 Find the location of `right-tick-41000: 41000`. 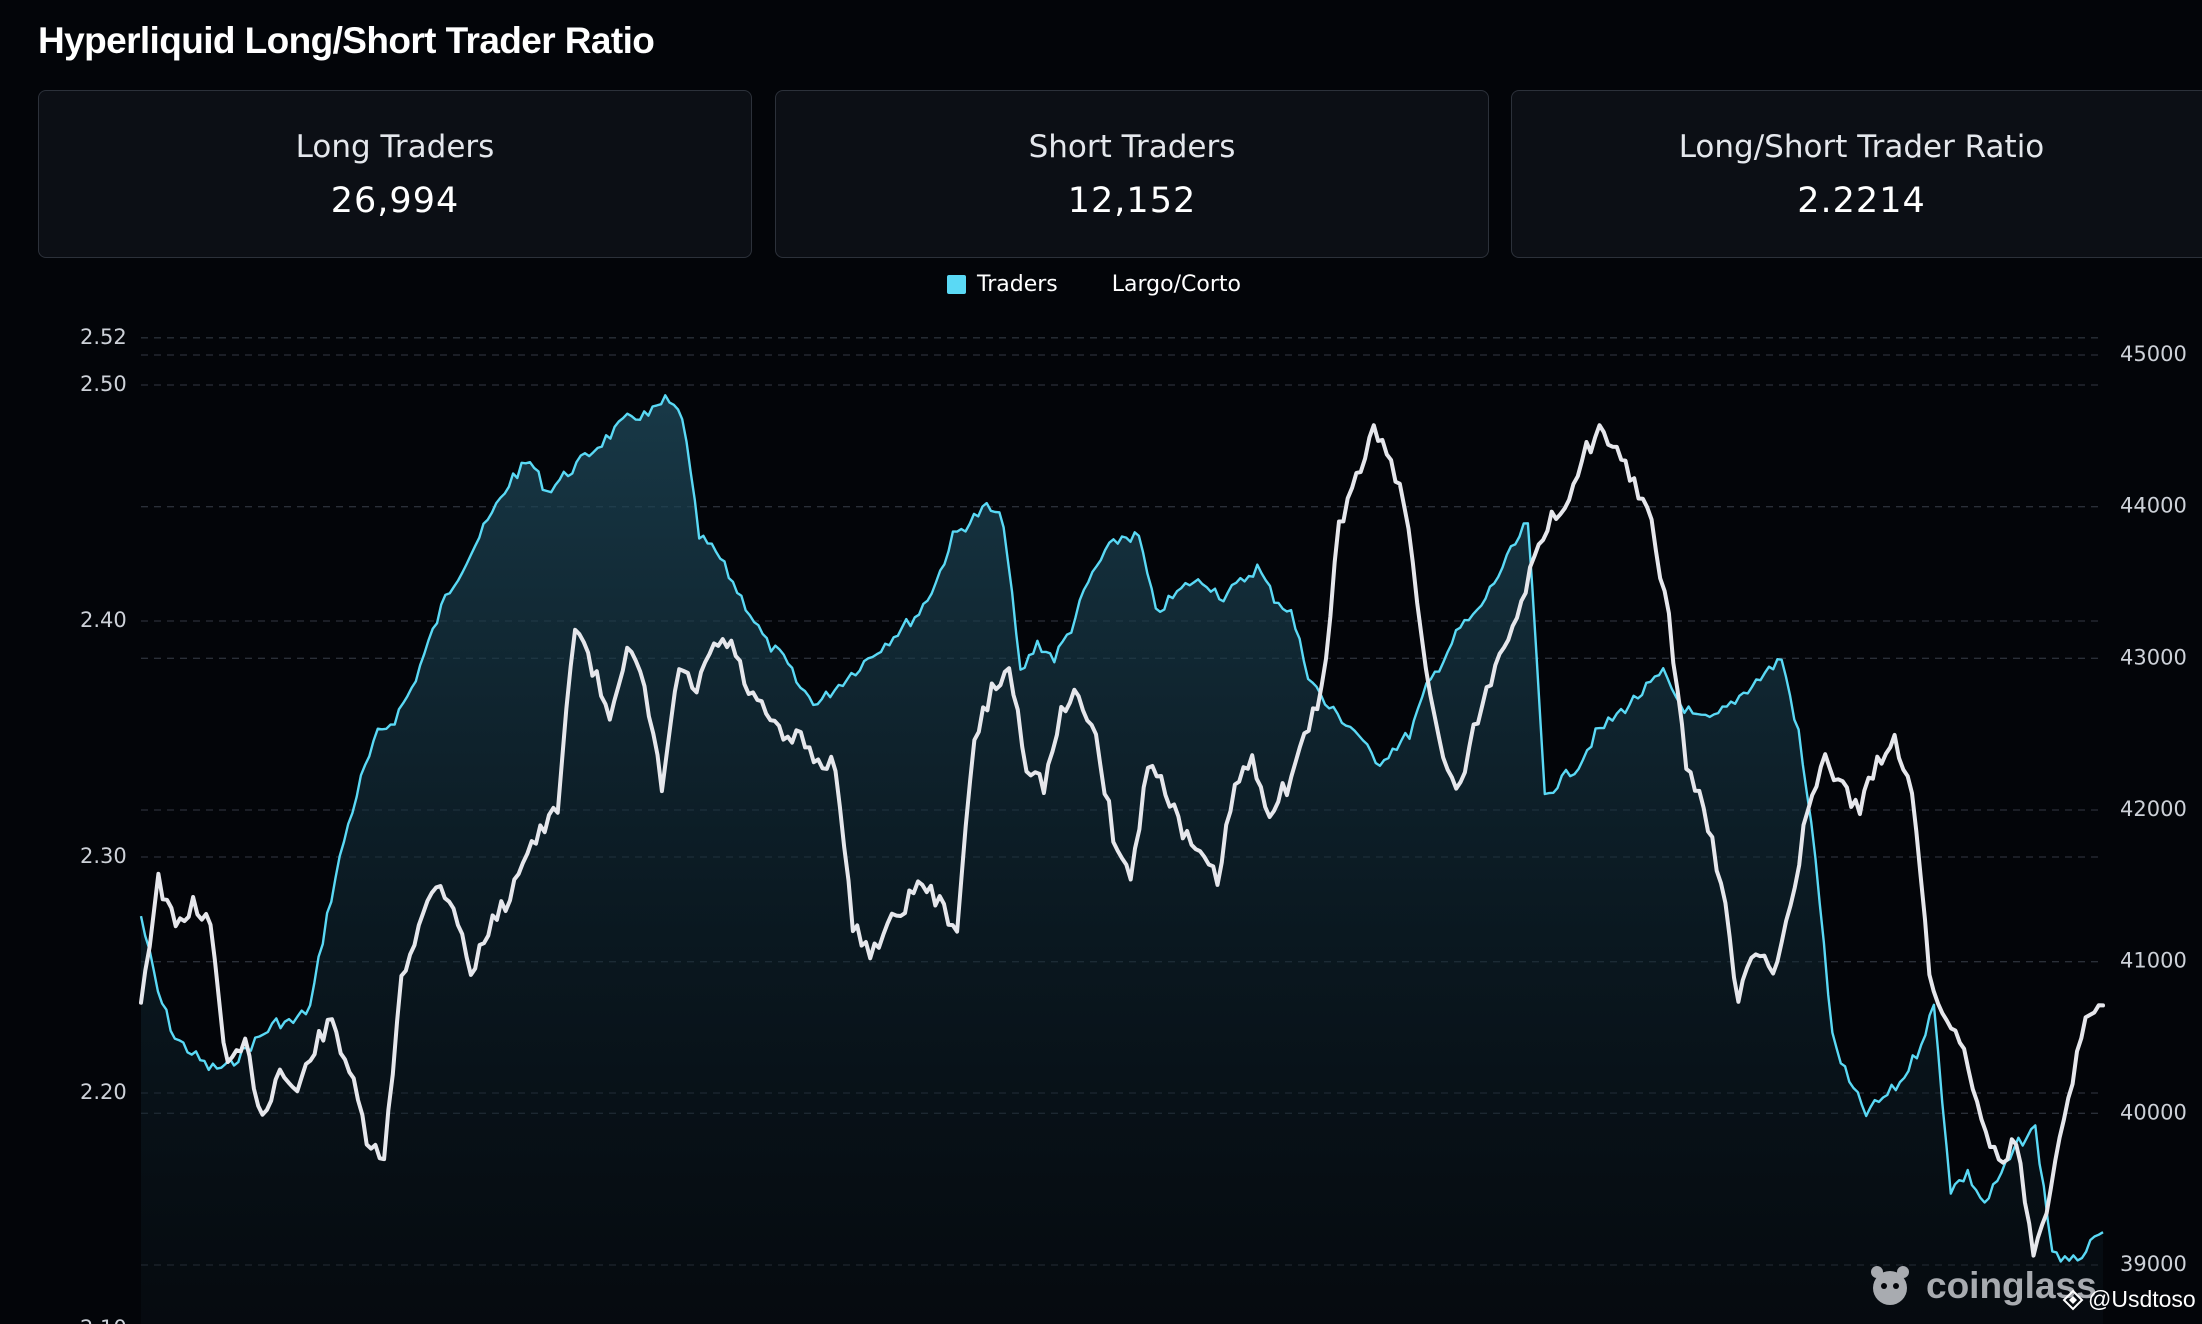

right-tick-41000: 41000 is located at coordinates (2153, 961).